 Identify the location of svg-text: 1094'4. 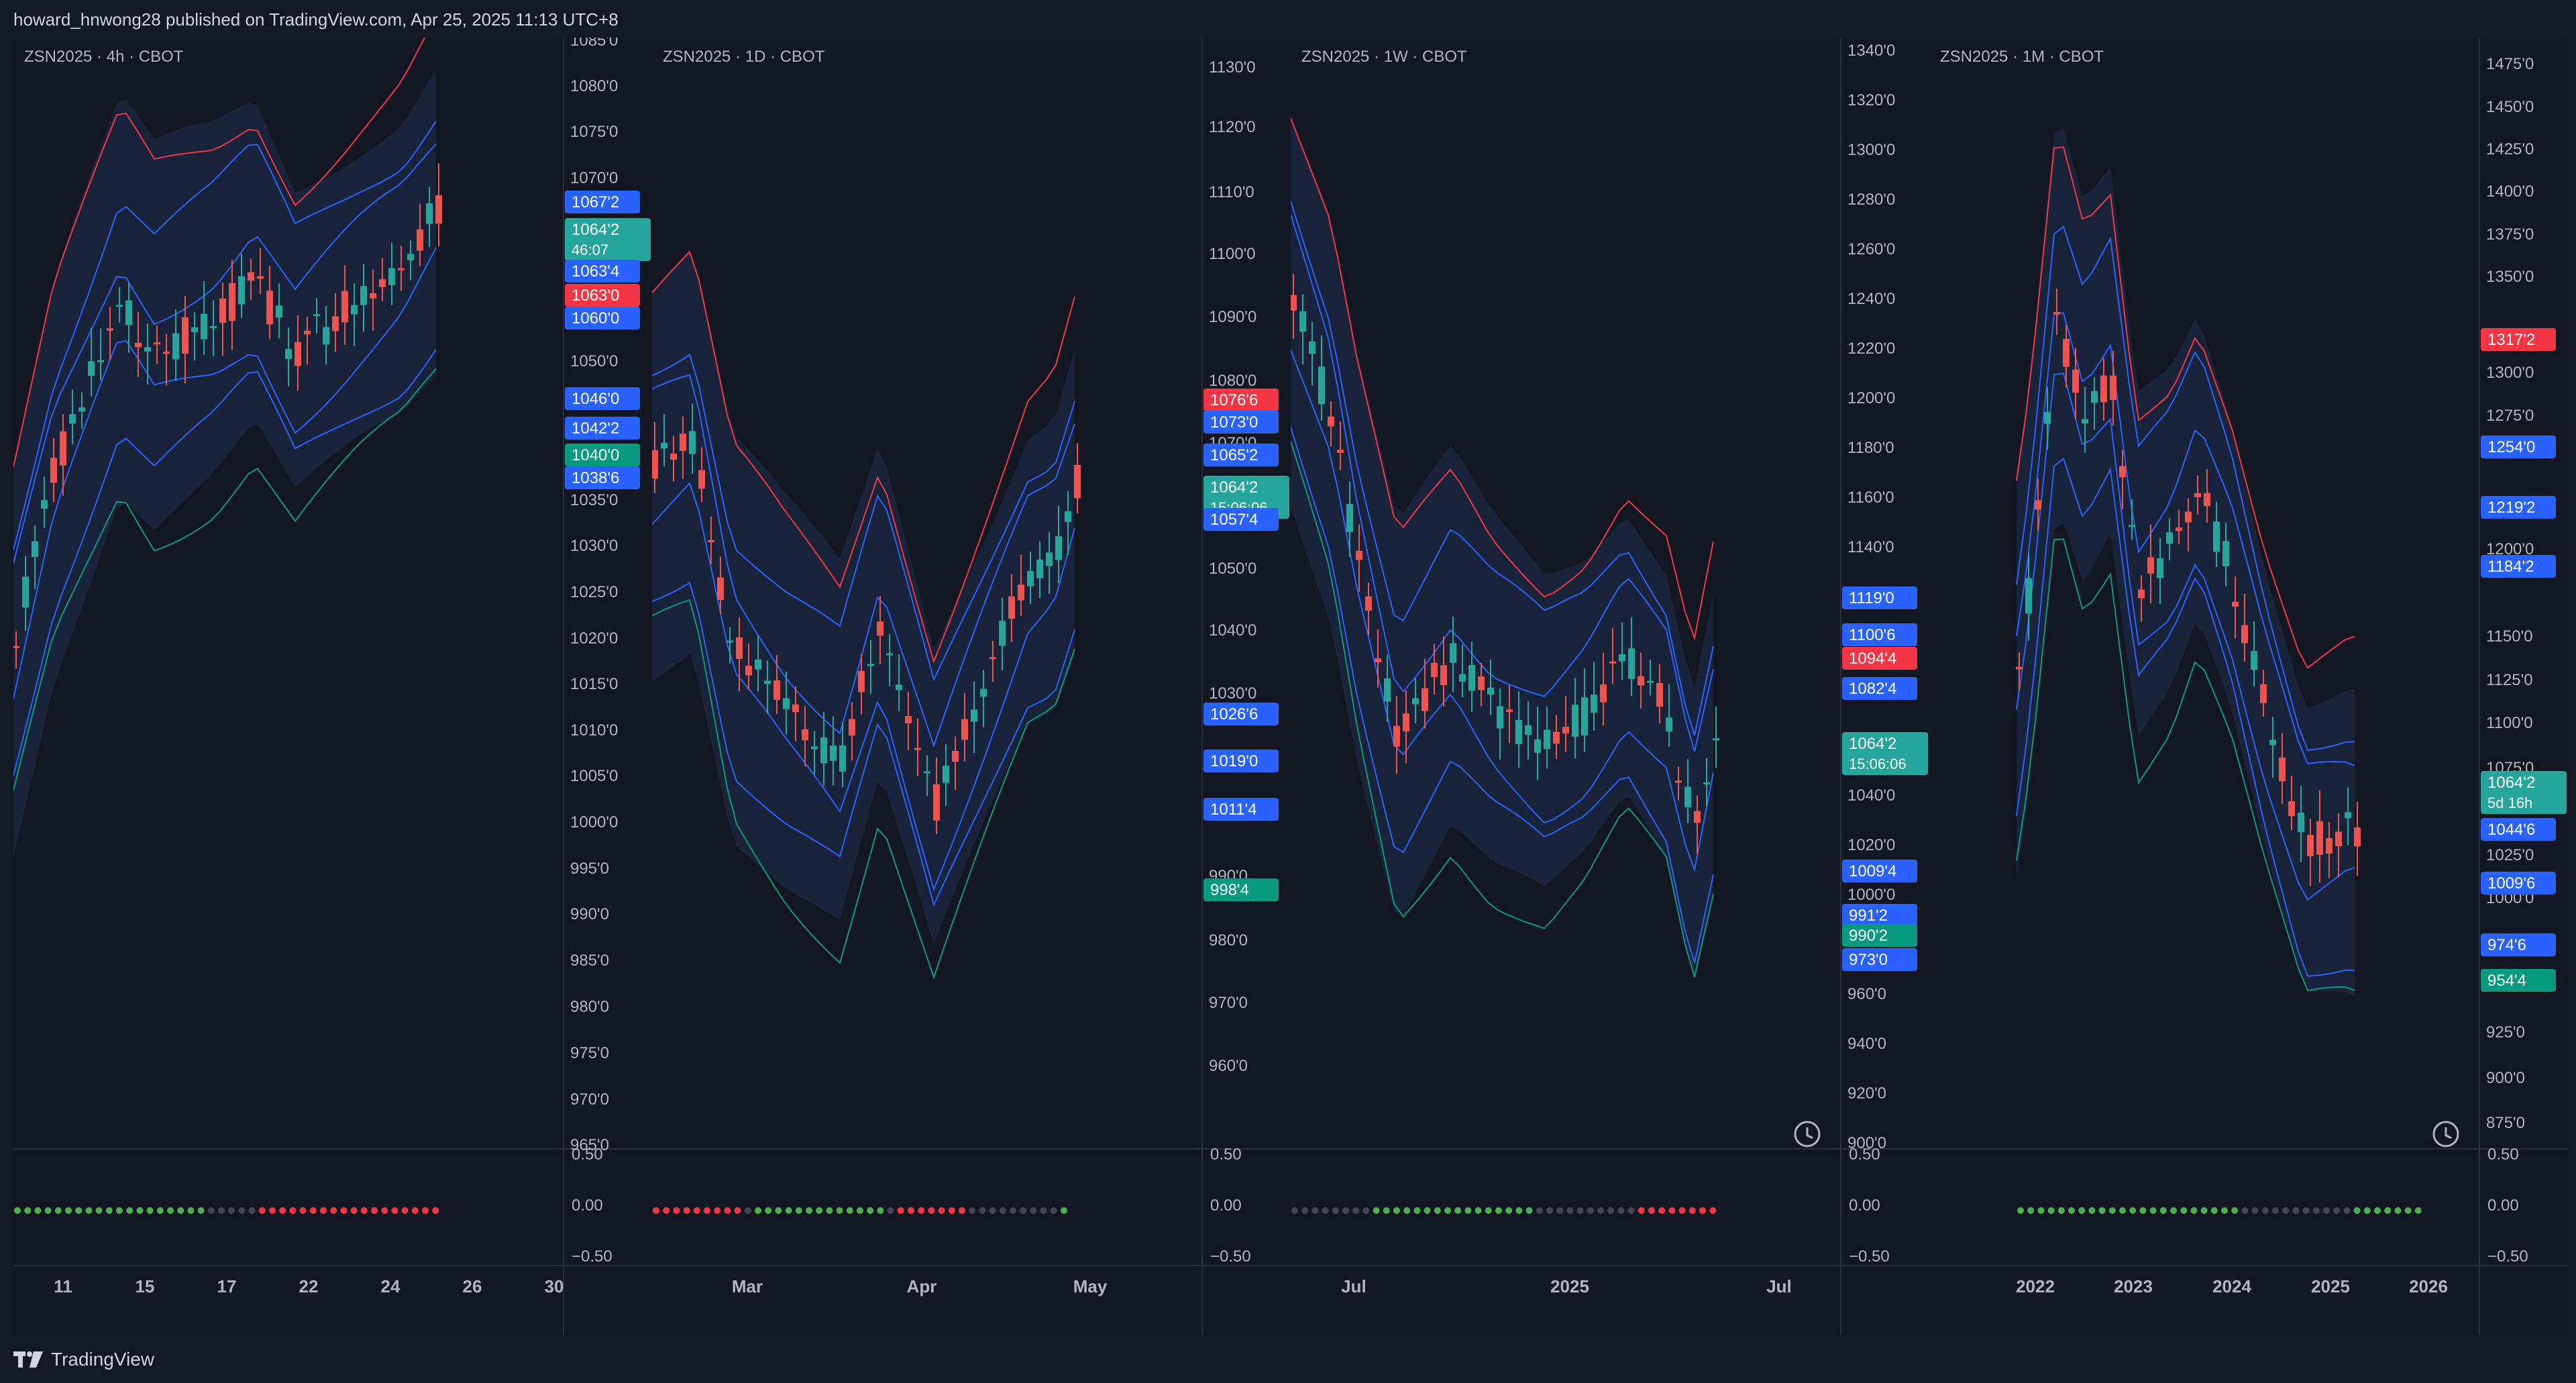
(1872, 659).